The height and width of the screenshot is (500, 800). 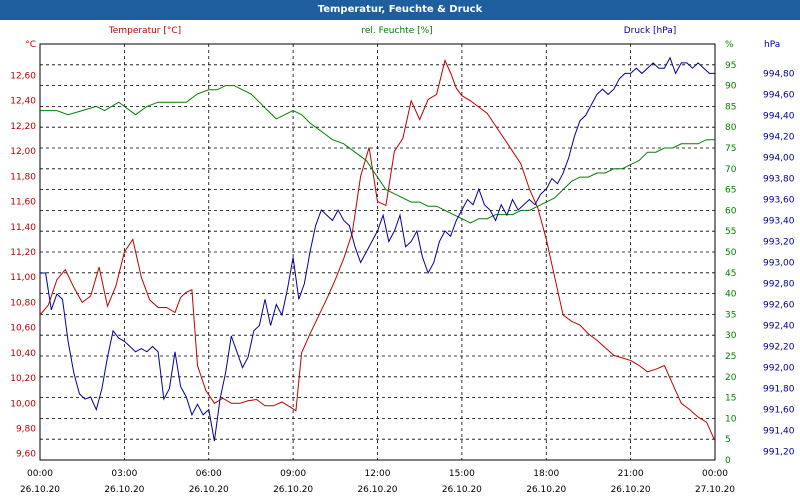 What do you see at coordinates (546, 474) in the screenshot?
I see `x-tick-time: 18:00` at bounding box center [546, 474].